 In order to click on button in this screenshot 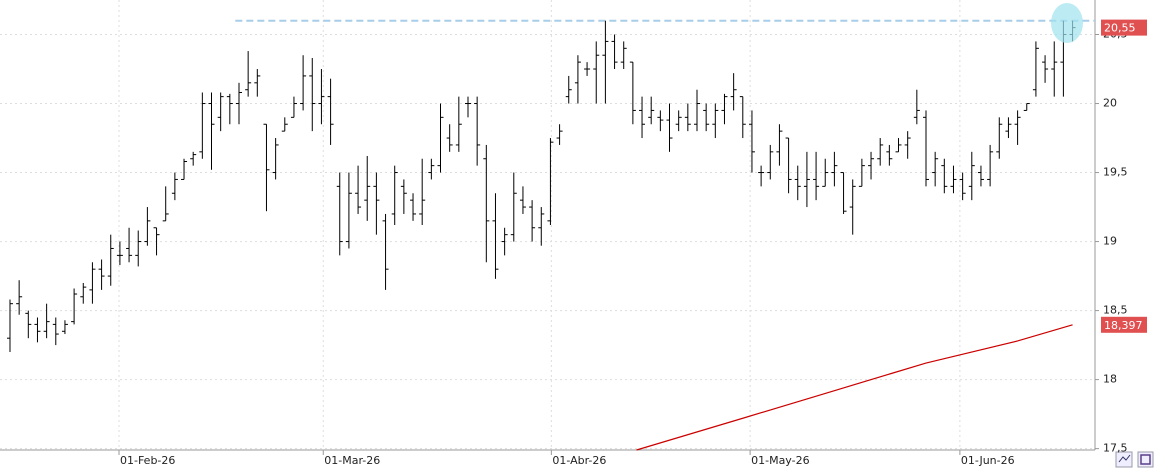, I will do `click(1124, 459)`.